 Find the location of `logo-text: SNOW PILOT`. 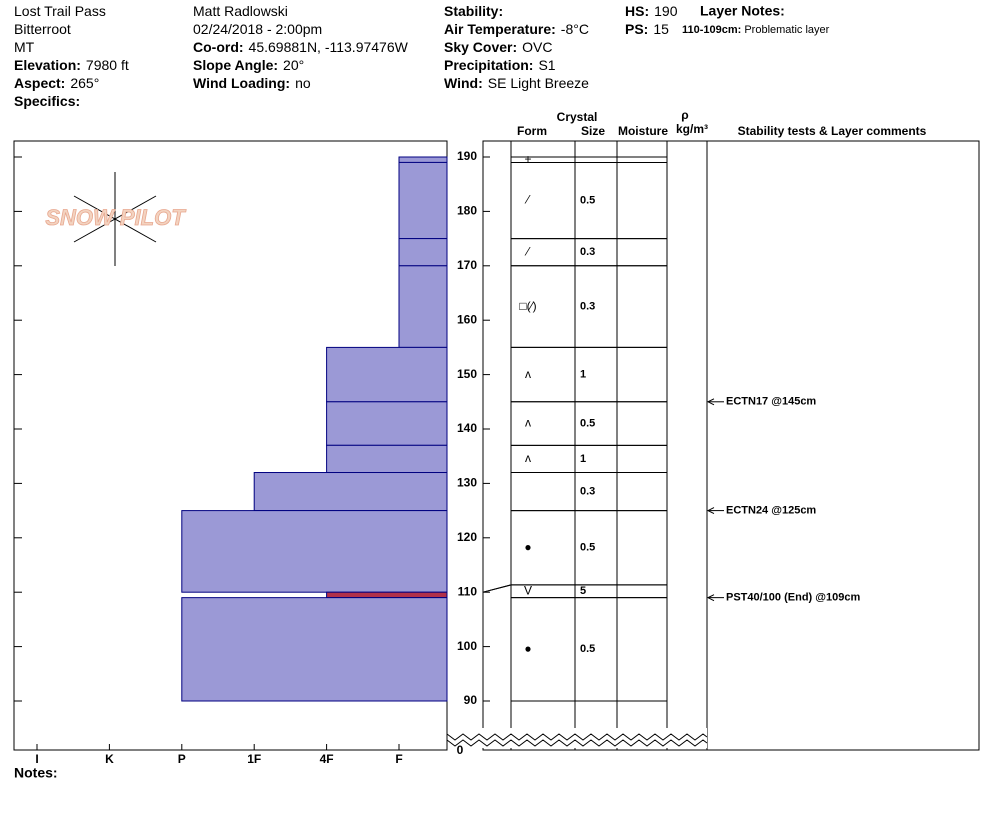

logo-text: SNOW PILOT is located at coordinates (115, 217).